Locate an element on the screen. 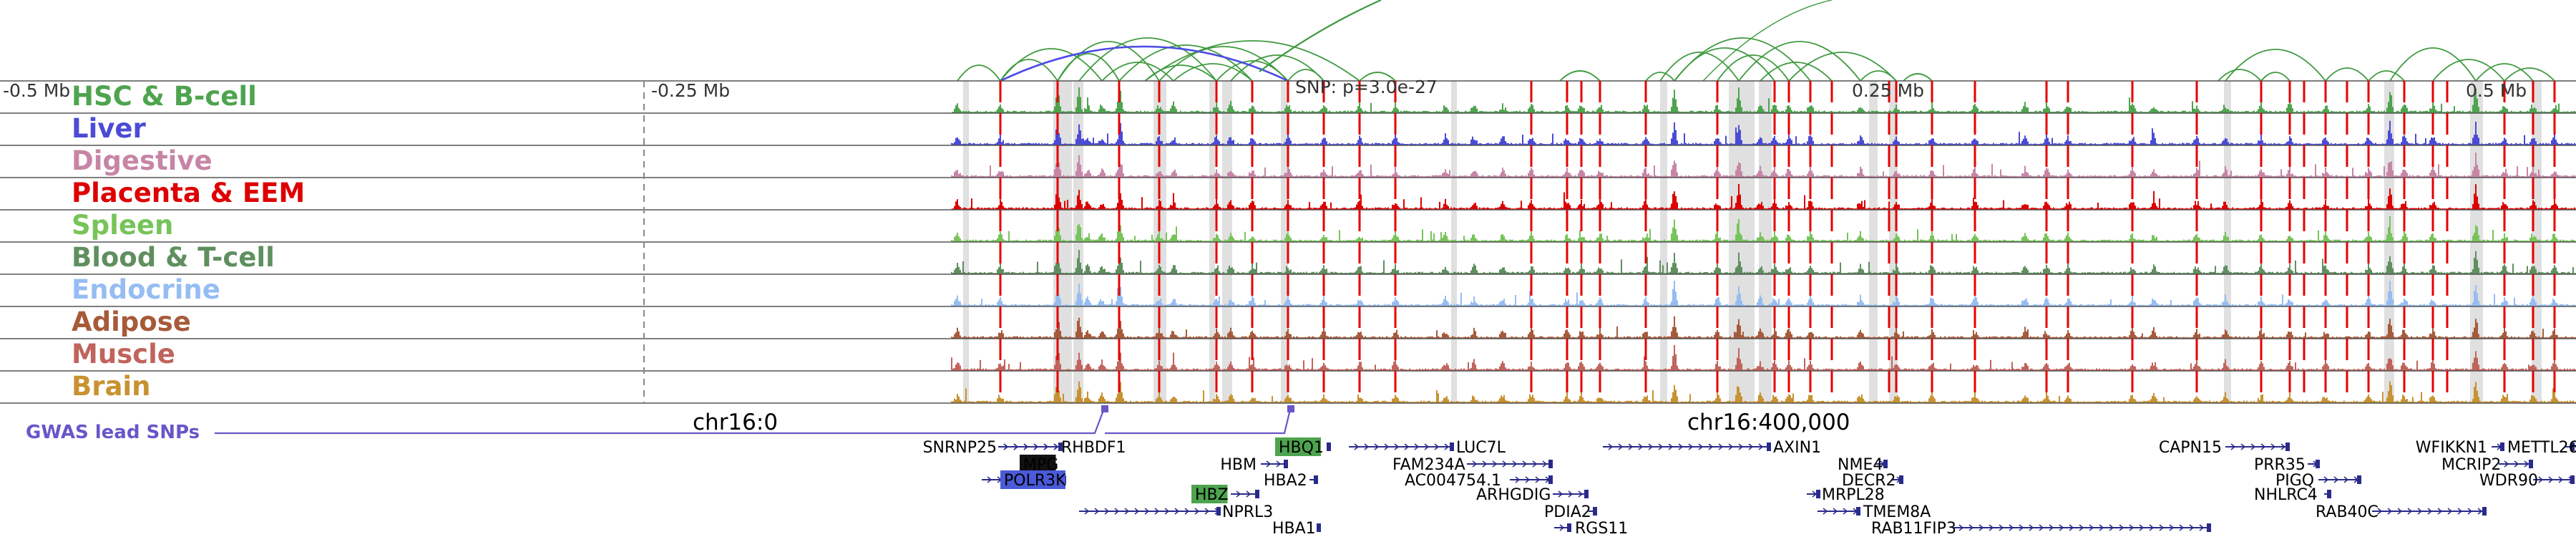 This screenshot has height=537, width=2576. gene-label: PIGQ is located at coordinates (2294, 481).